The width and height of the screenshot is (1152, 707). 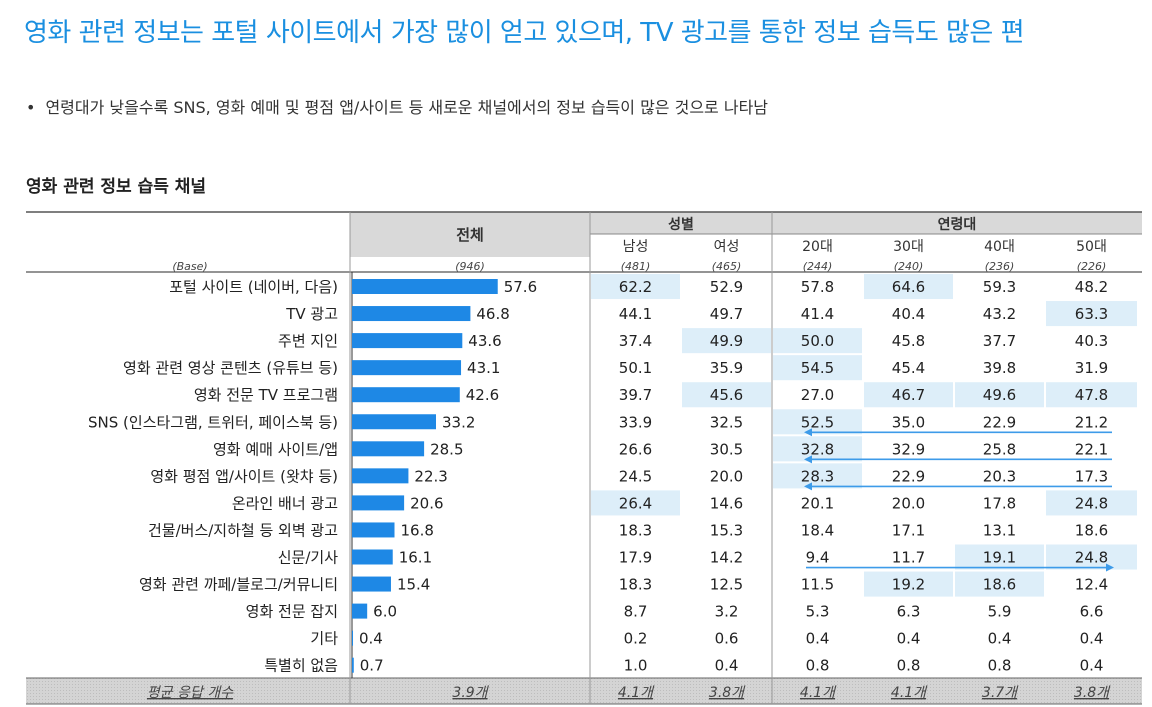 What do you see at coordinates (1091, 341) in the screenshot?
I see `table-cell: 40.3` at bounding box center [1091, 341].